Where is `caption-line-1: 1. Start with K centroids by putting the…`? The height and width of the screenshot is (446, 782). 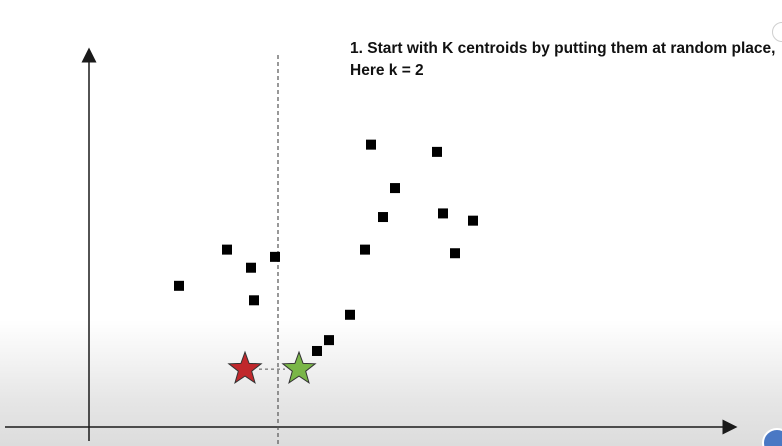 caption-line-1: 1. Start with K centroids by putting the… is located at coordinates (563, 48).